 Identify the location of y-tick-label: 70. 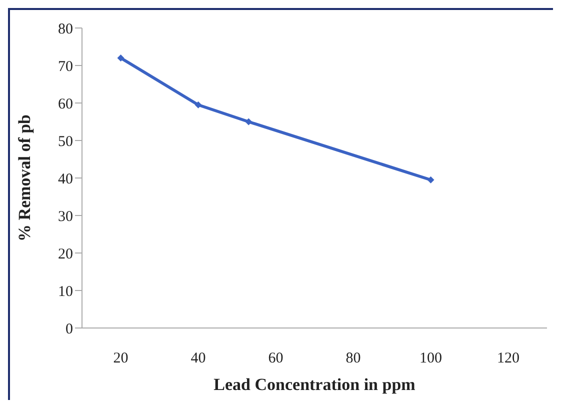
(65, 66).